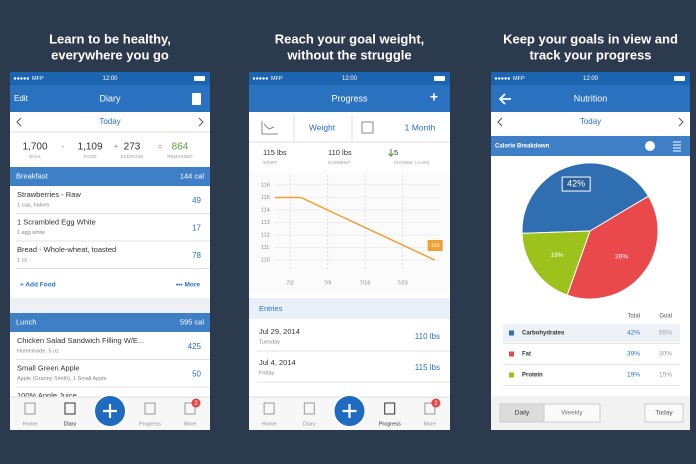  I want to click on today-button, so click(664, 413).